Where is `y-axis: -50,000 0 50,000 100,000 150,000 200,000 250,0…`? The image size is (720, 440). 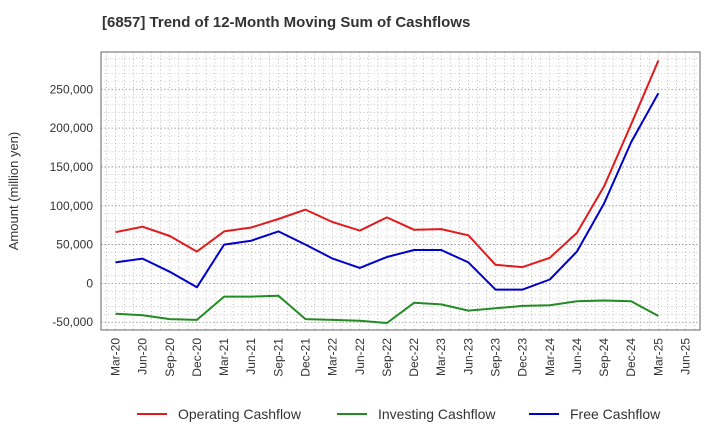 y-axis: -50,000 0 50,000 100,000 150,000 200,000 250,0… is located at coordinates (72, 205).